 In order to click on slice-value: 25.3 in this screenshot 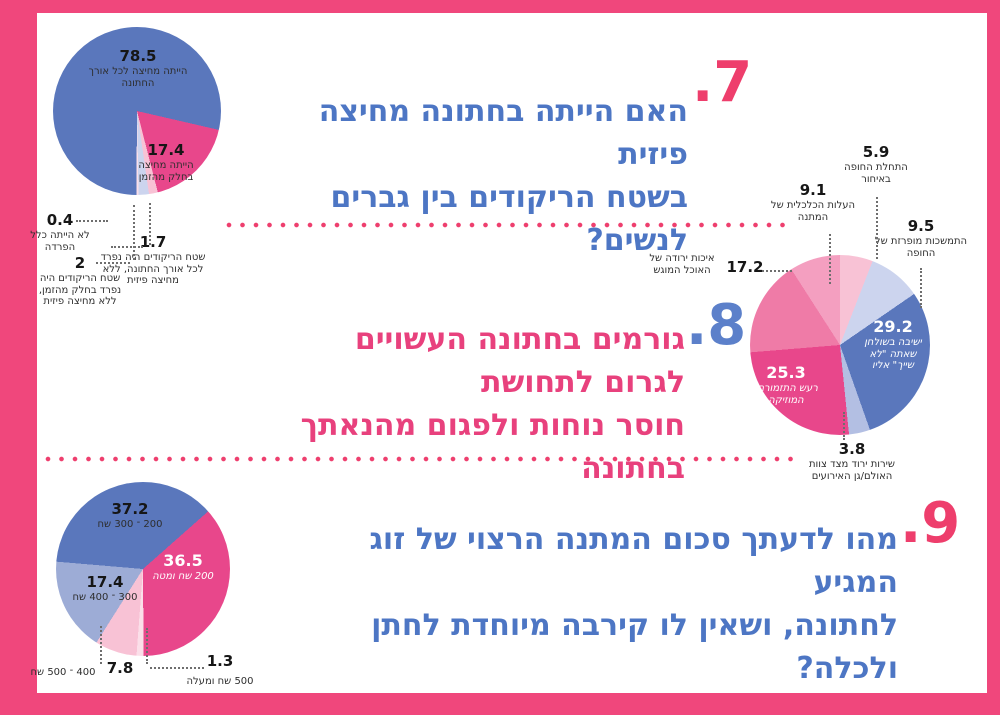, I will do `click(786, 372)`.